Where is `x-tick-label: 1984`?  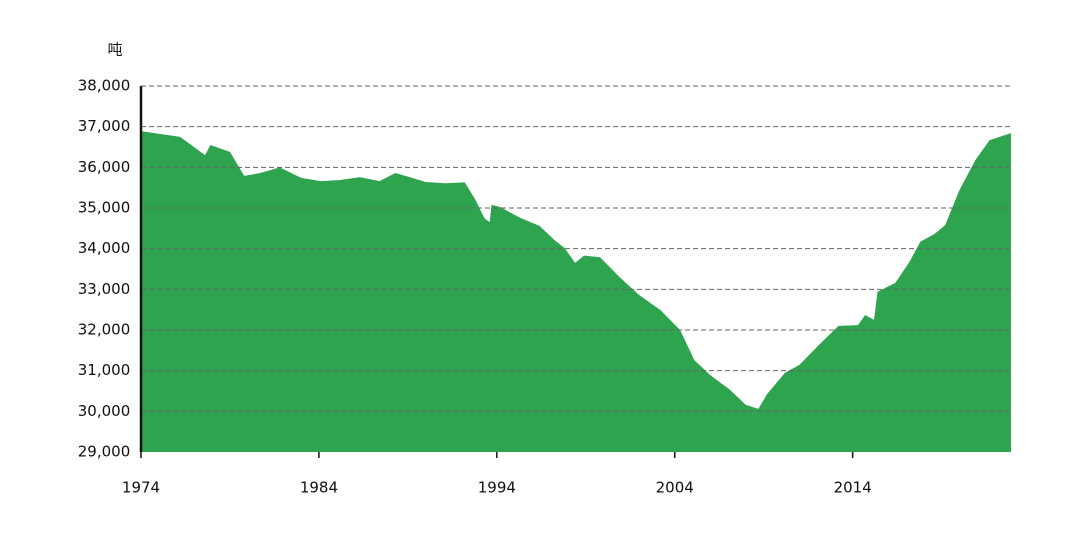
x-tick-label: 1984 is located at coordinates (319, 488).